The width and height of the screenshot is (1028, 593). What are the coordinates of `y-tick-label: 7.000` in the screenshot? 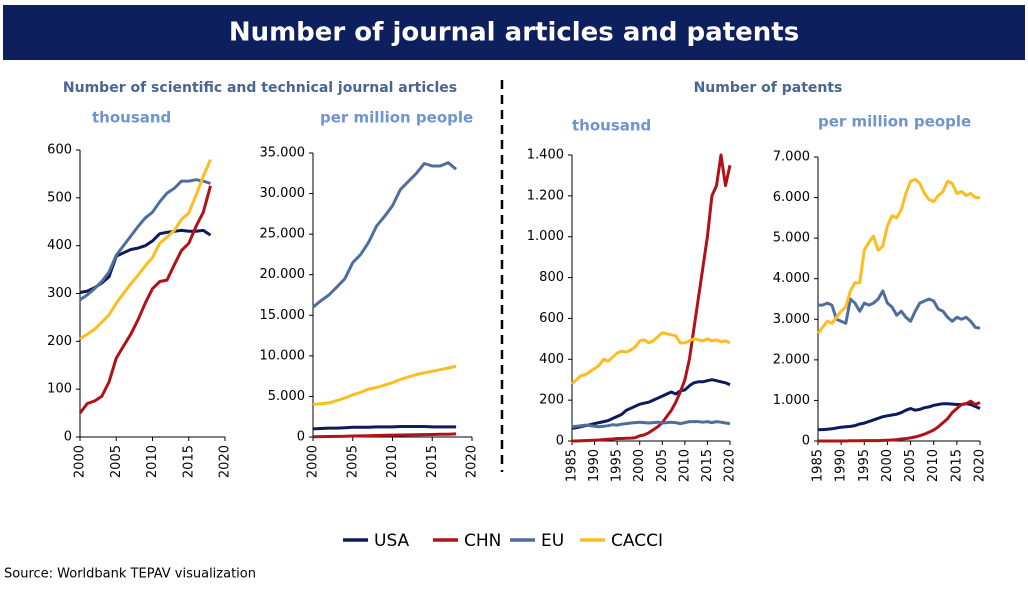 It's located at (791, 157).